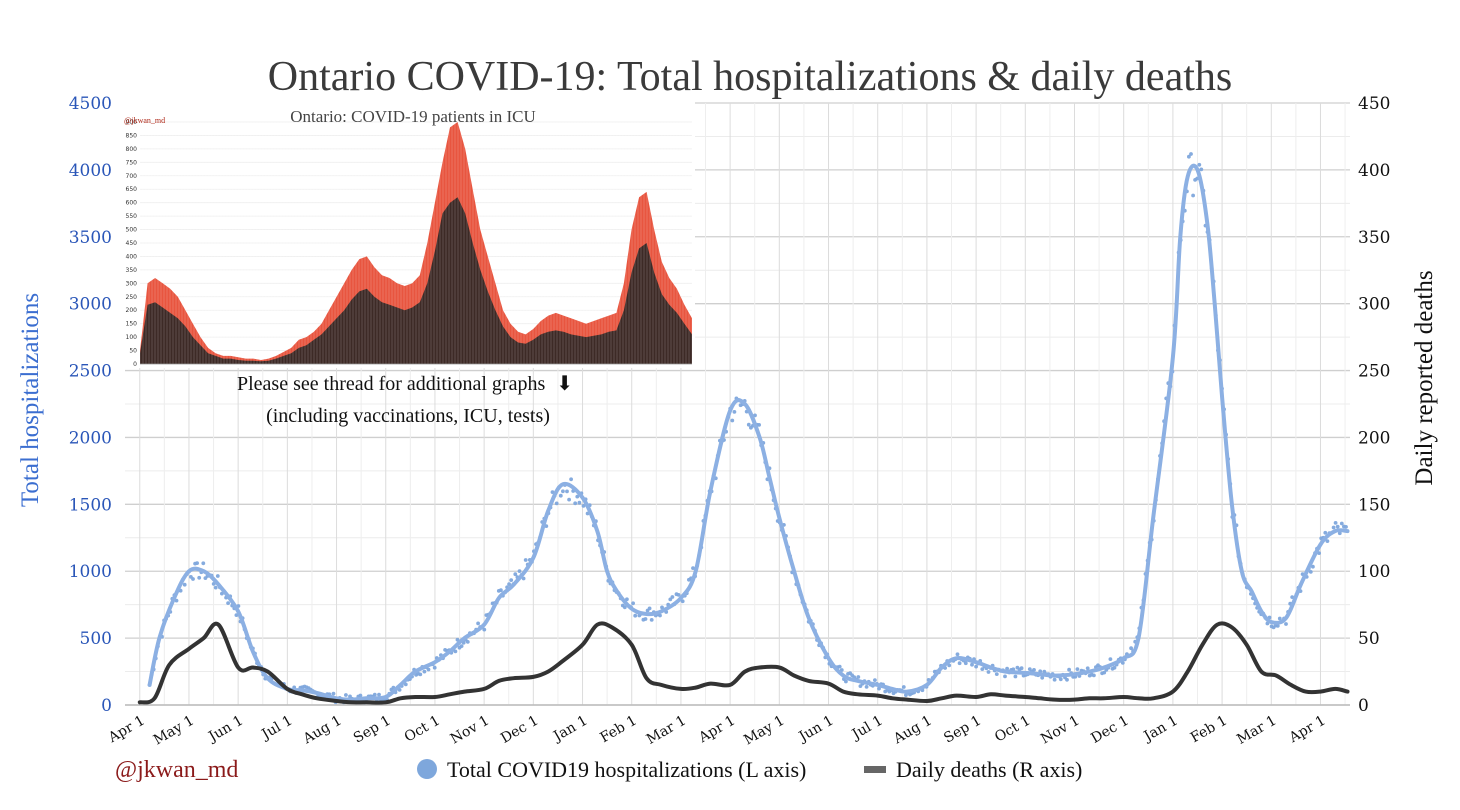 This screenshot has width=1460, height=810. What do you see at coordinates (90, 505) in the screenshot?
I see `y-tick-left-label: 1500` at bounding box center [90, 505].